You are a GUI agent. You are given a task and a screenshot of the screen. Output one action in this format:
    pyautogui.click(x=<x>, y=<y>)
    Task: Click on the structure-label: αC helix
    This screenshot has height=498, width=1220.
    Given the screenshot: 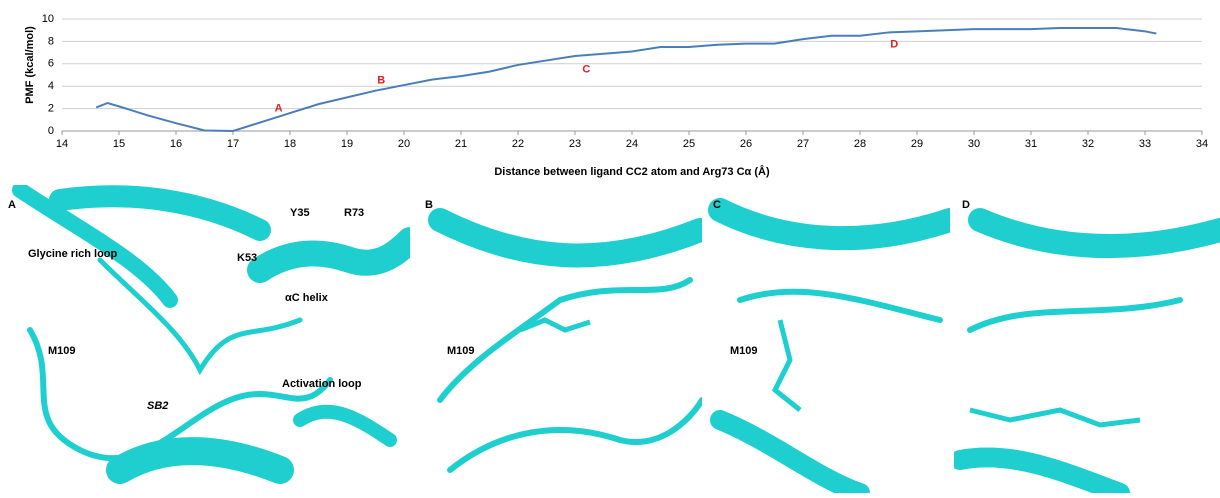 What is the action you would take?
    pyautogui.click(x=307, y=298)
    